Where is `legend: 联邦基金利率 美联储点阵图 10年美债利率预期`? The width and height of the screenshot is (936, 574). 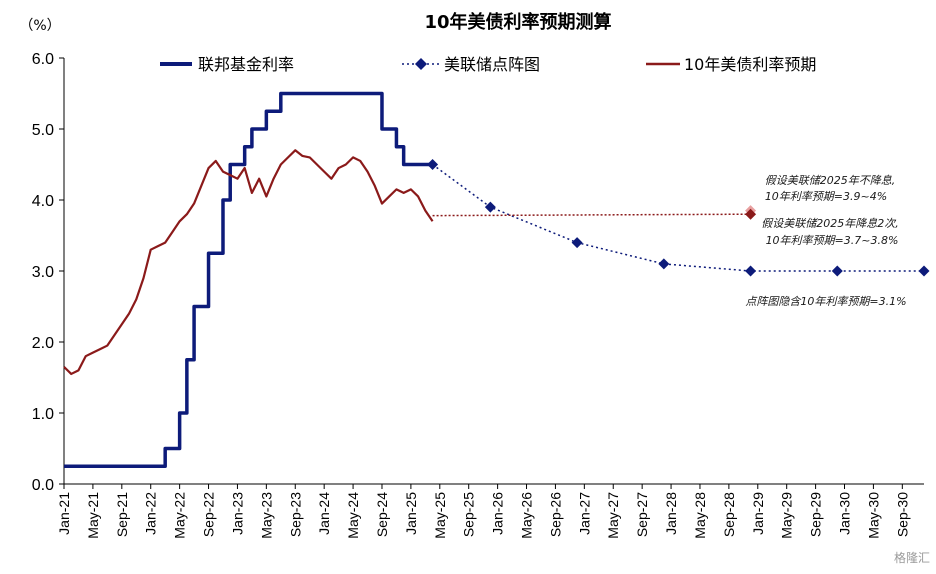 legend: 联邦基金利率 美联储点阵图 10年美债利率预期 is located at coordinates (488, 64).